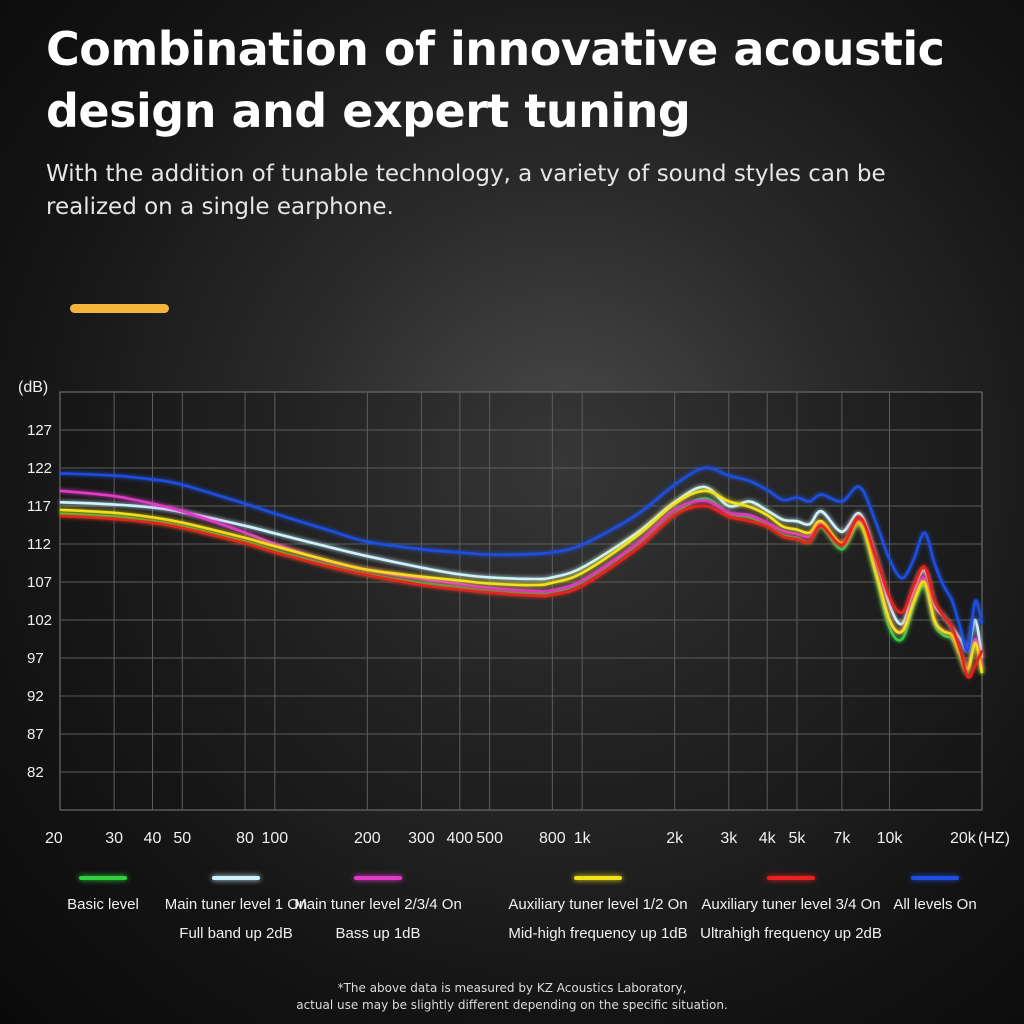  What do you see at coordinates (598, 933) in the screenshot?
I see `legend-sublabel: Mid-high frequency up 1dB` at bounding box center [598, 933].